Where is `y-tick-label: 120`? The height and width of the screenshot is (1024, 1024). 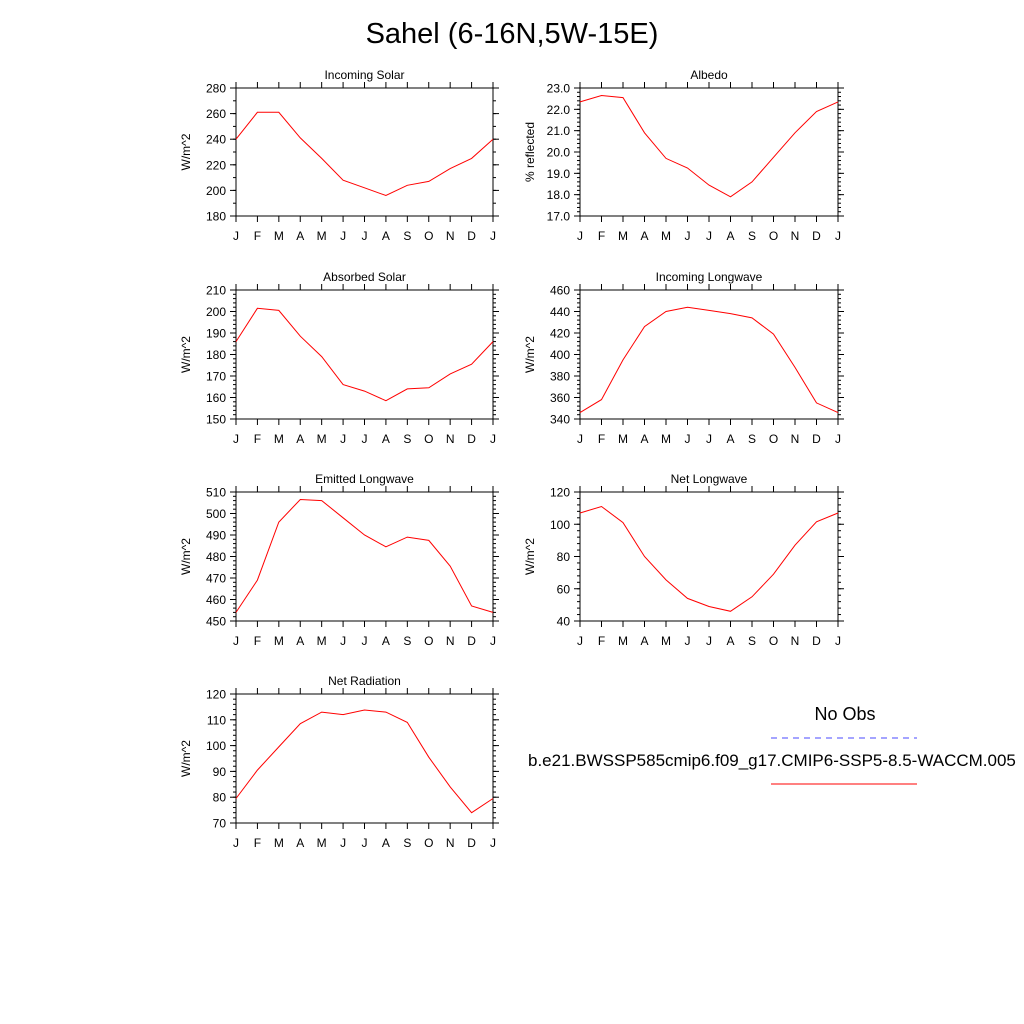
y-tick-label: 120 is located at coordinates (560, 493).